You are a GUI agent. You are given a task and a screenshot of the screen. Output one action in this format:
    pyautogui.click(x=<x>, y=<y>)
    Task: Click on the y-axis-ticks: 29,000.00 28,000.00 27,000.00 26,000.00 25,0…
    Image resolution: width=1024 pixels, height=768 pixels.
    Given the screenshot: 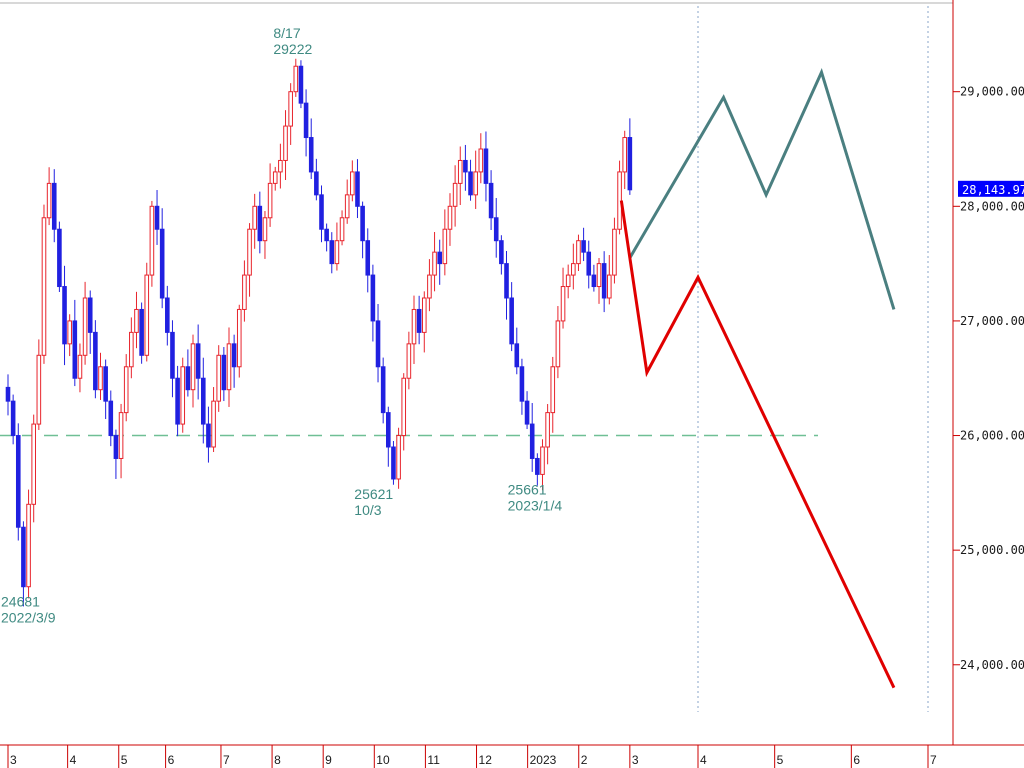 What is the action you would take?
    pyautogui.click(x=988, y=378)
    